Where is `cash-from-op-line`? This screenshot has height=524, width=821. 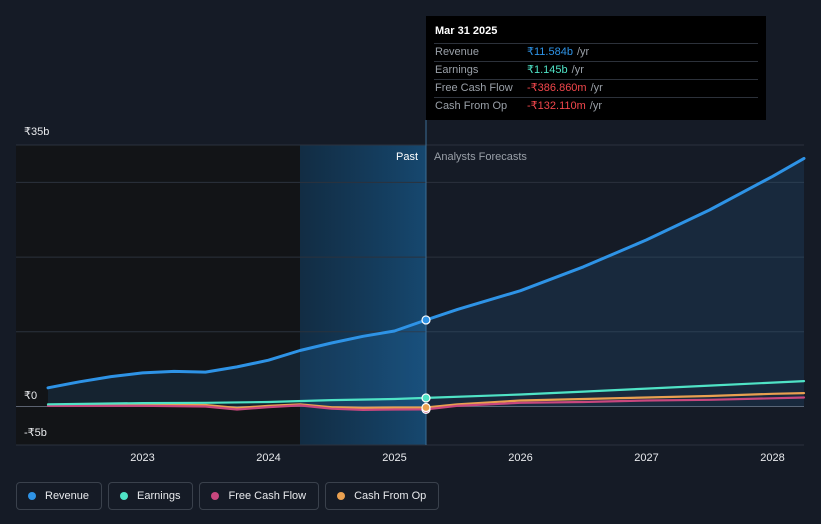 cash-from-op-line is located at coordinates (426, 401).